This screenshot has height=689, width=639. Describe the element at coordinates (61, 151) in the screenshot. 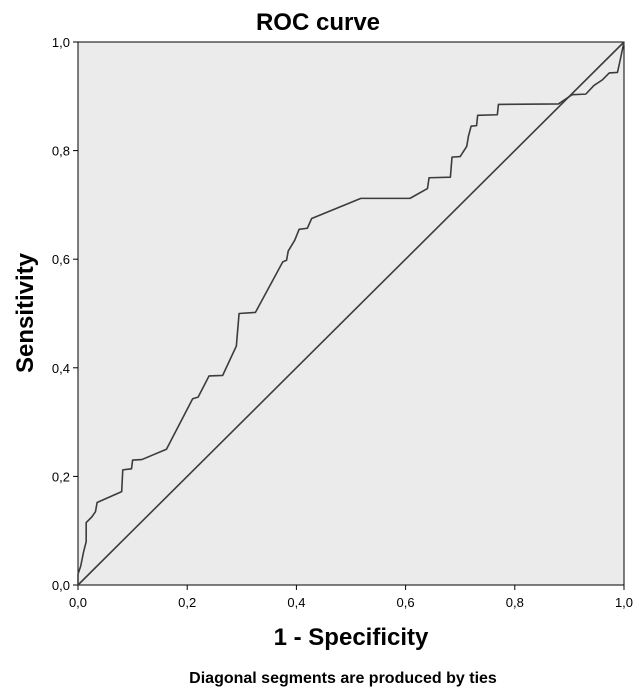

I see `y-tick-label: 0,8` at that location.